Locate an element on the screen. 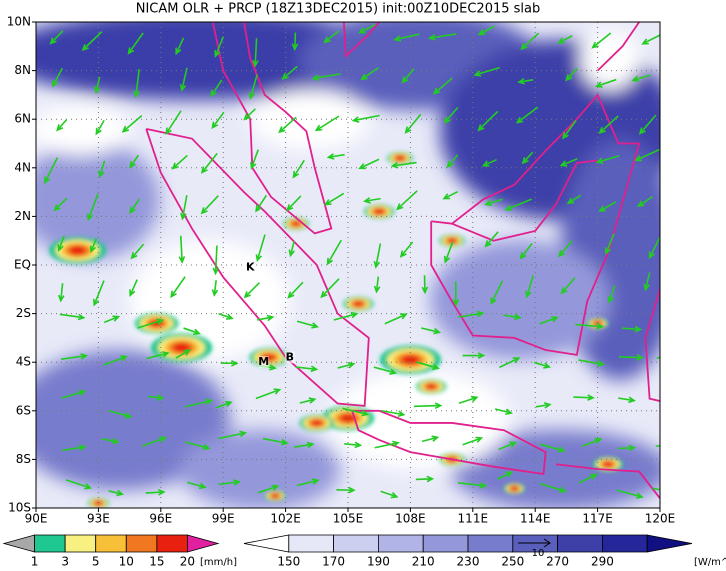 This screenshot has height=571, width=726. lat-label: 2N is located at coordinates (22, 216).